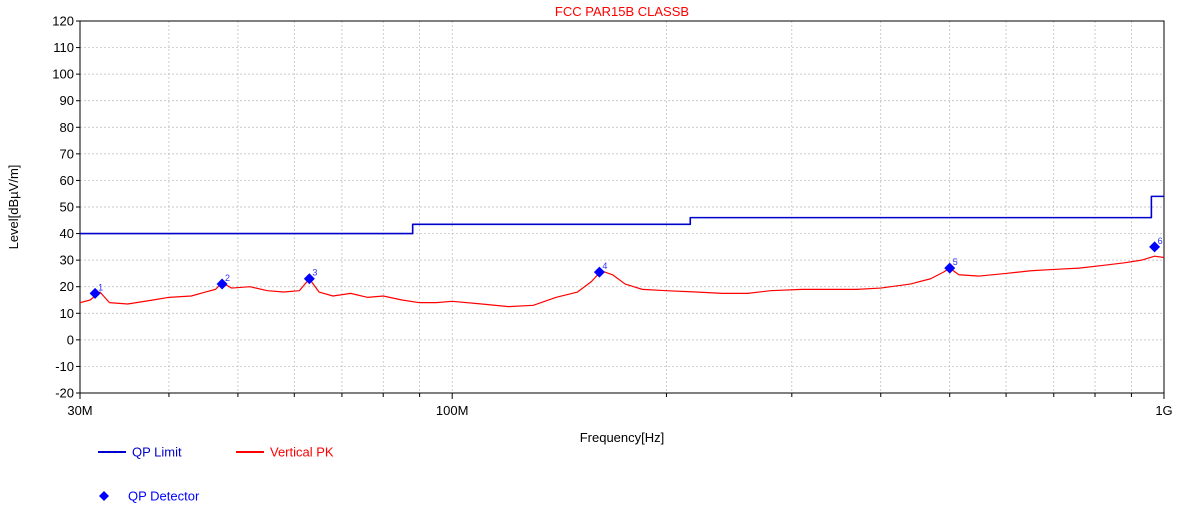 This screenshot has height=507, width=1180. I want to click on qp-limit-line, so click(622, 215).